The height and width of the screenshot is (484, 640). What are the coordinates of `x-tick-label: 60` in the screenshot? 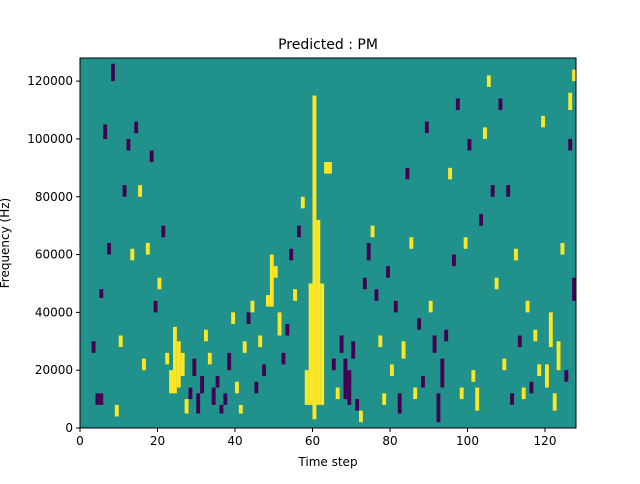 It's located at (312, 441).